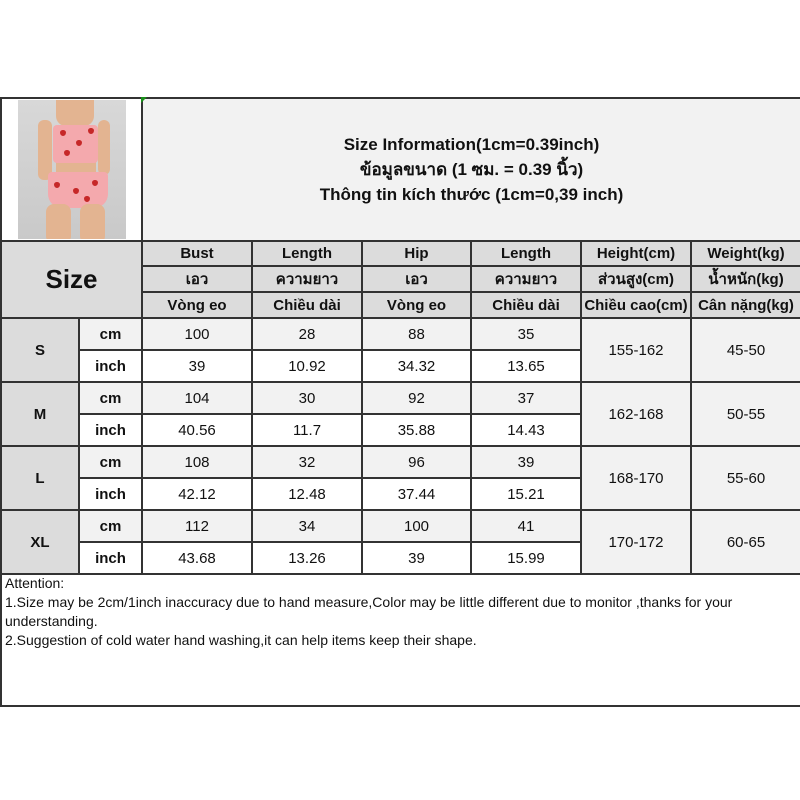  What do you see at coordinates (197, 526) in the screenshot?
I see `measure-bust: 112` at bounding box center [197, 526].